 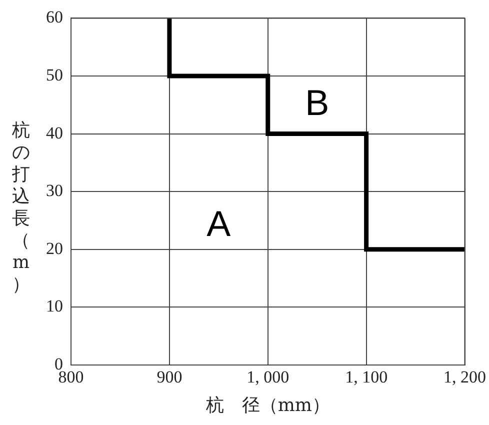 I want to click on y-tick-label: 50, so click(x=54, y=74).